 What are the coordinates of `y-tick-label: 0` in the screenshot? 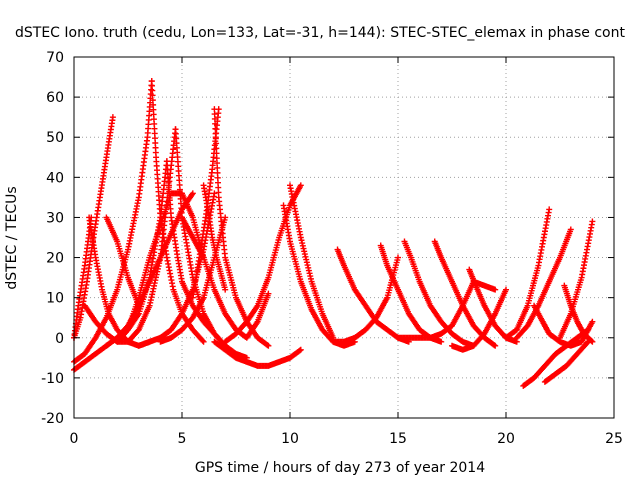 It's located at (59, 339).